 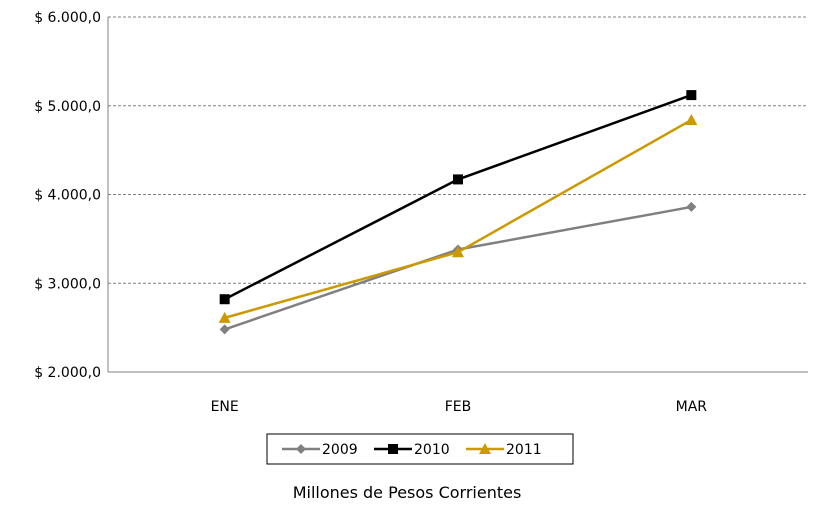 I want to click on series-line, so click(x=458, y=268).